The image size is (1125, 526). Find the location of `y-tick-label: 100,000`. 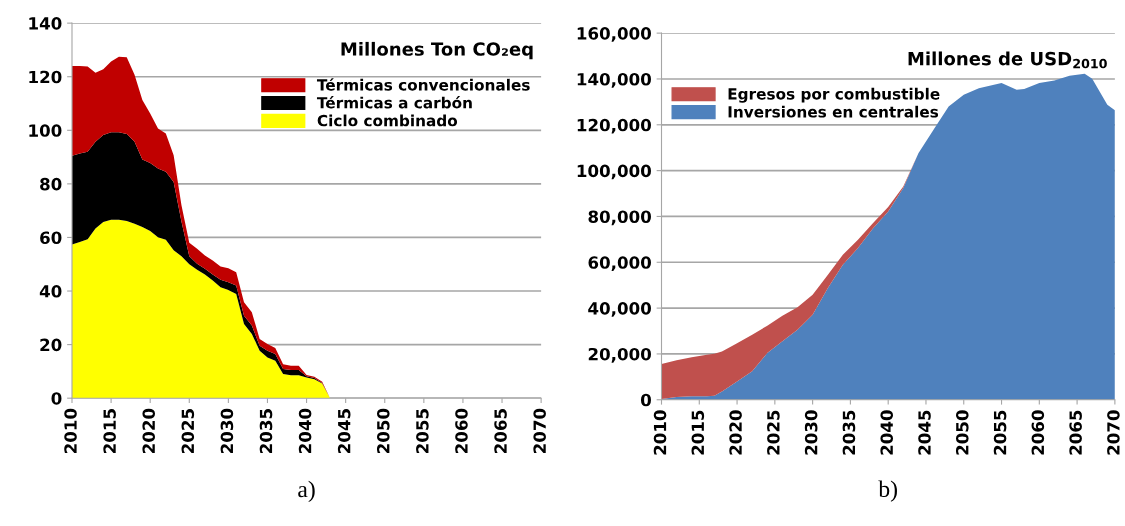

y-tick-label: 100,000 is located at coordinates (614, 172).